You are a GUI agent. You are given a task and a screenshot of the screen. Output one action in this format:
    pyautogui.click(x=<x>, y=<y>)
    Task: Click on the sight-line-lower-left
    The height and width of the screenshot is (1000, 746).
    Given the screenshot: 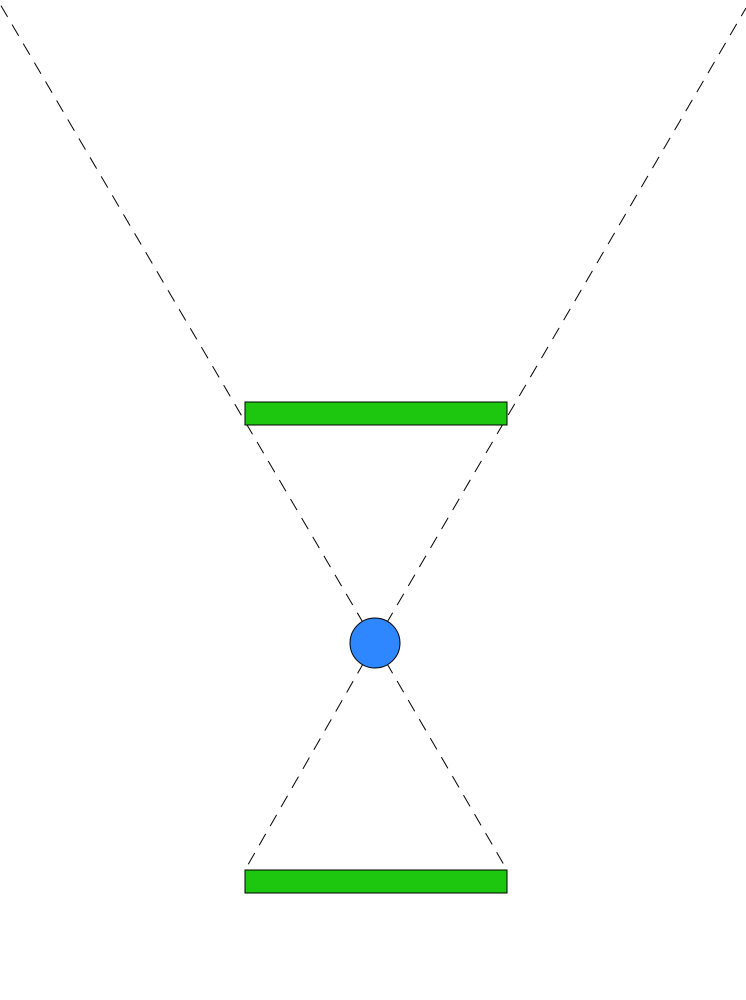 What is the action you would take?
    pyautogui.click(x=310, y=756)
    